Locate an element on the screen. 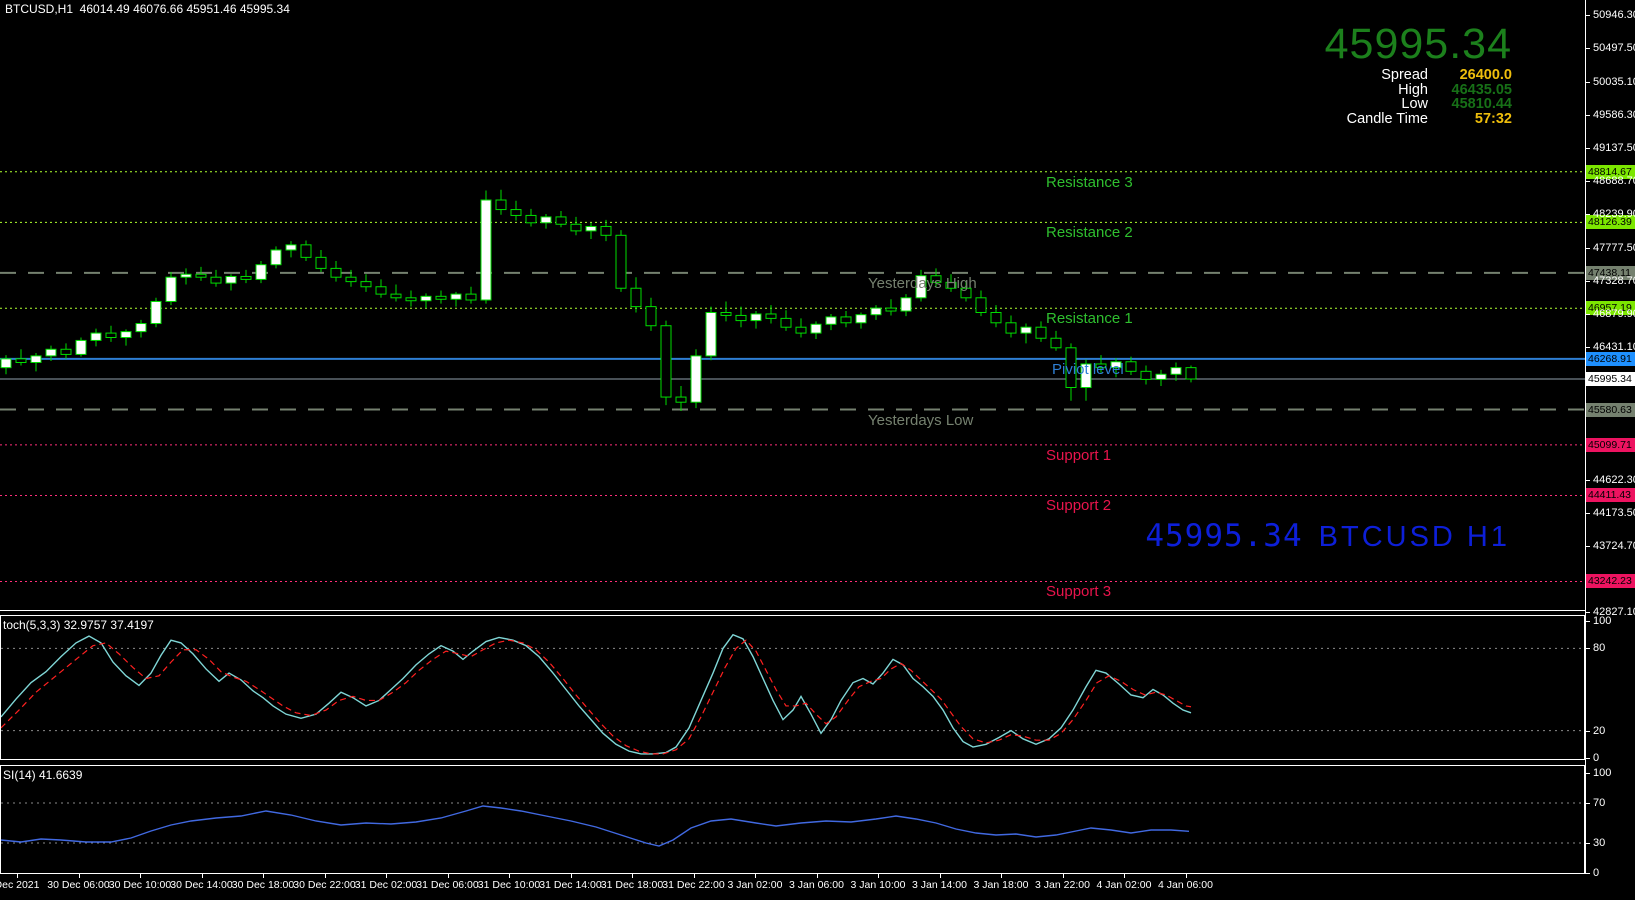  price-level-badge: 43242.23 is located at coordinates (1610, 581).